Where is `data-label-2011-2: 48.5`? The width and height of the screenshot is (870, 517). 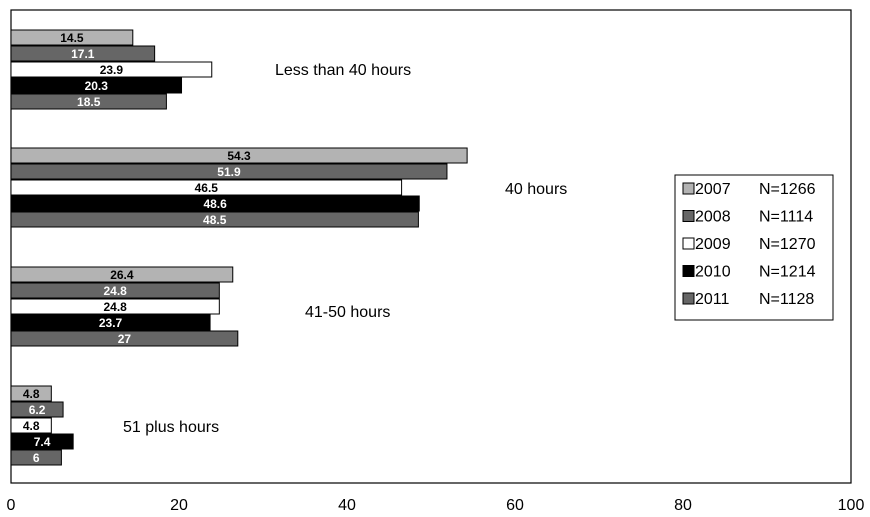
data-label-2011-2: 48.5 is located at coordinates (215, 220).